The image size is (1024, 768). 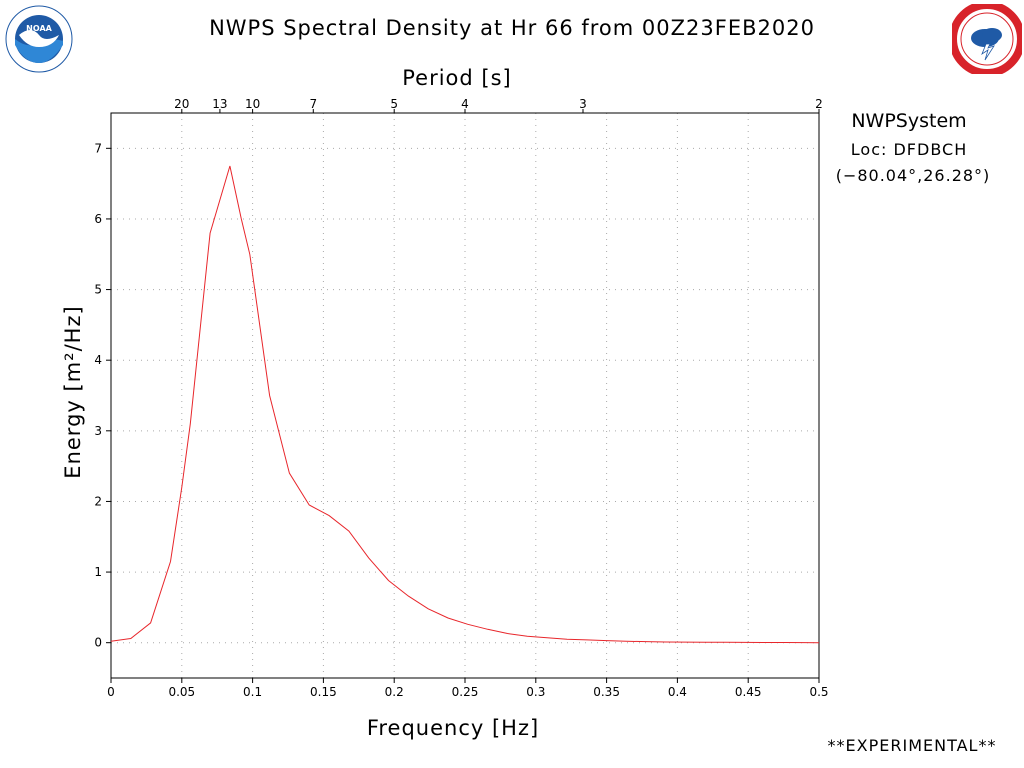 What do you see at coordinates (394, 692) in the screenshot?
I see `x-tick-label: 0.2` at bounding box center [394, 692].